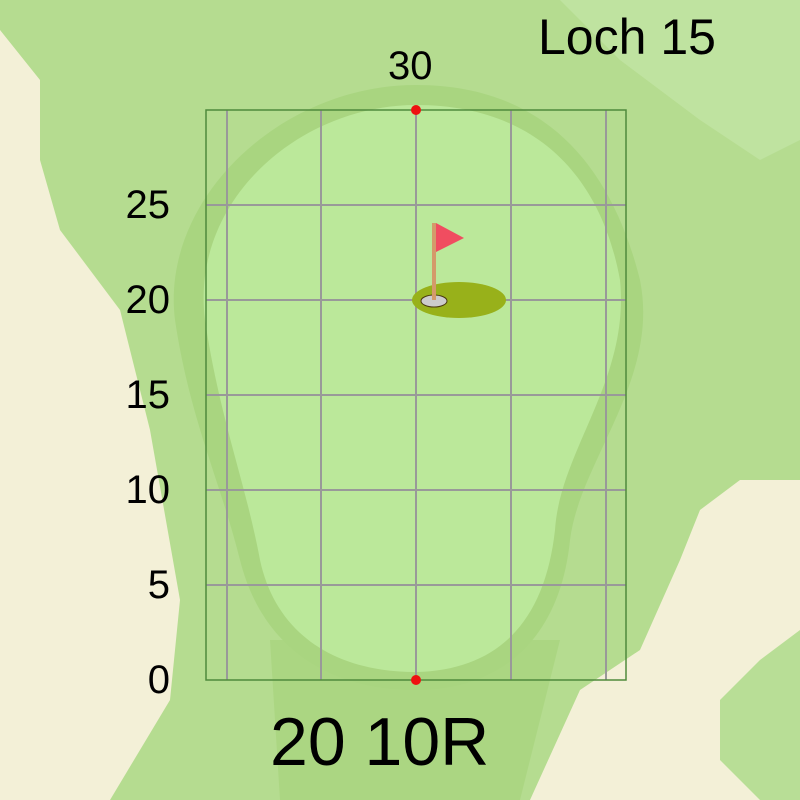  Describe the element at coordinates (158, 680) in the screenshot. I see `y-axis-tick: 0` at that location.